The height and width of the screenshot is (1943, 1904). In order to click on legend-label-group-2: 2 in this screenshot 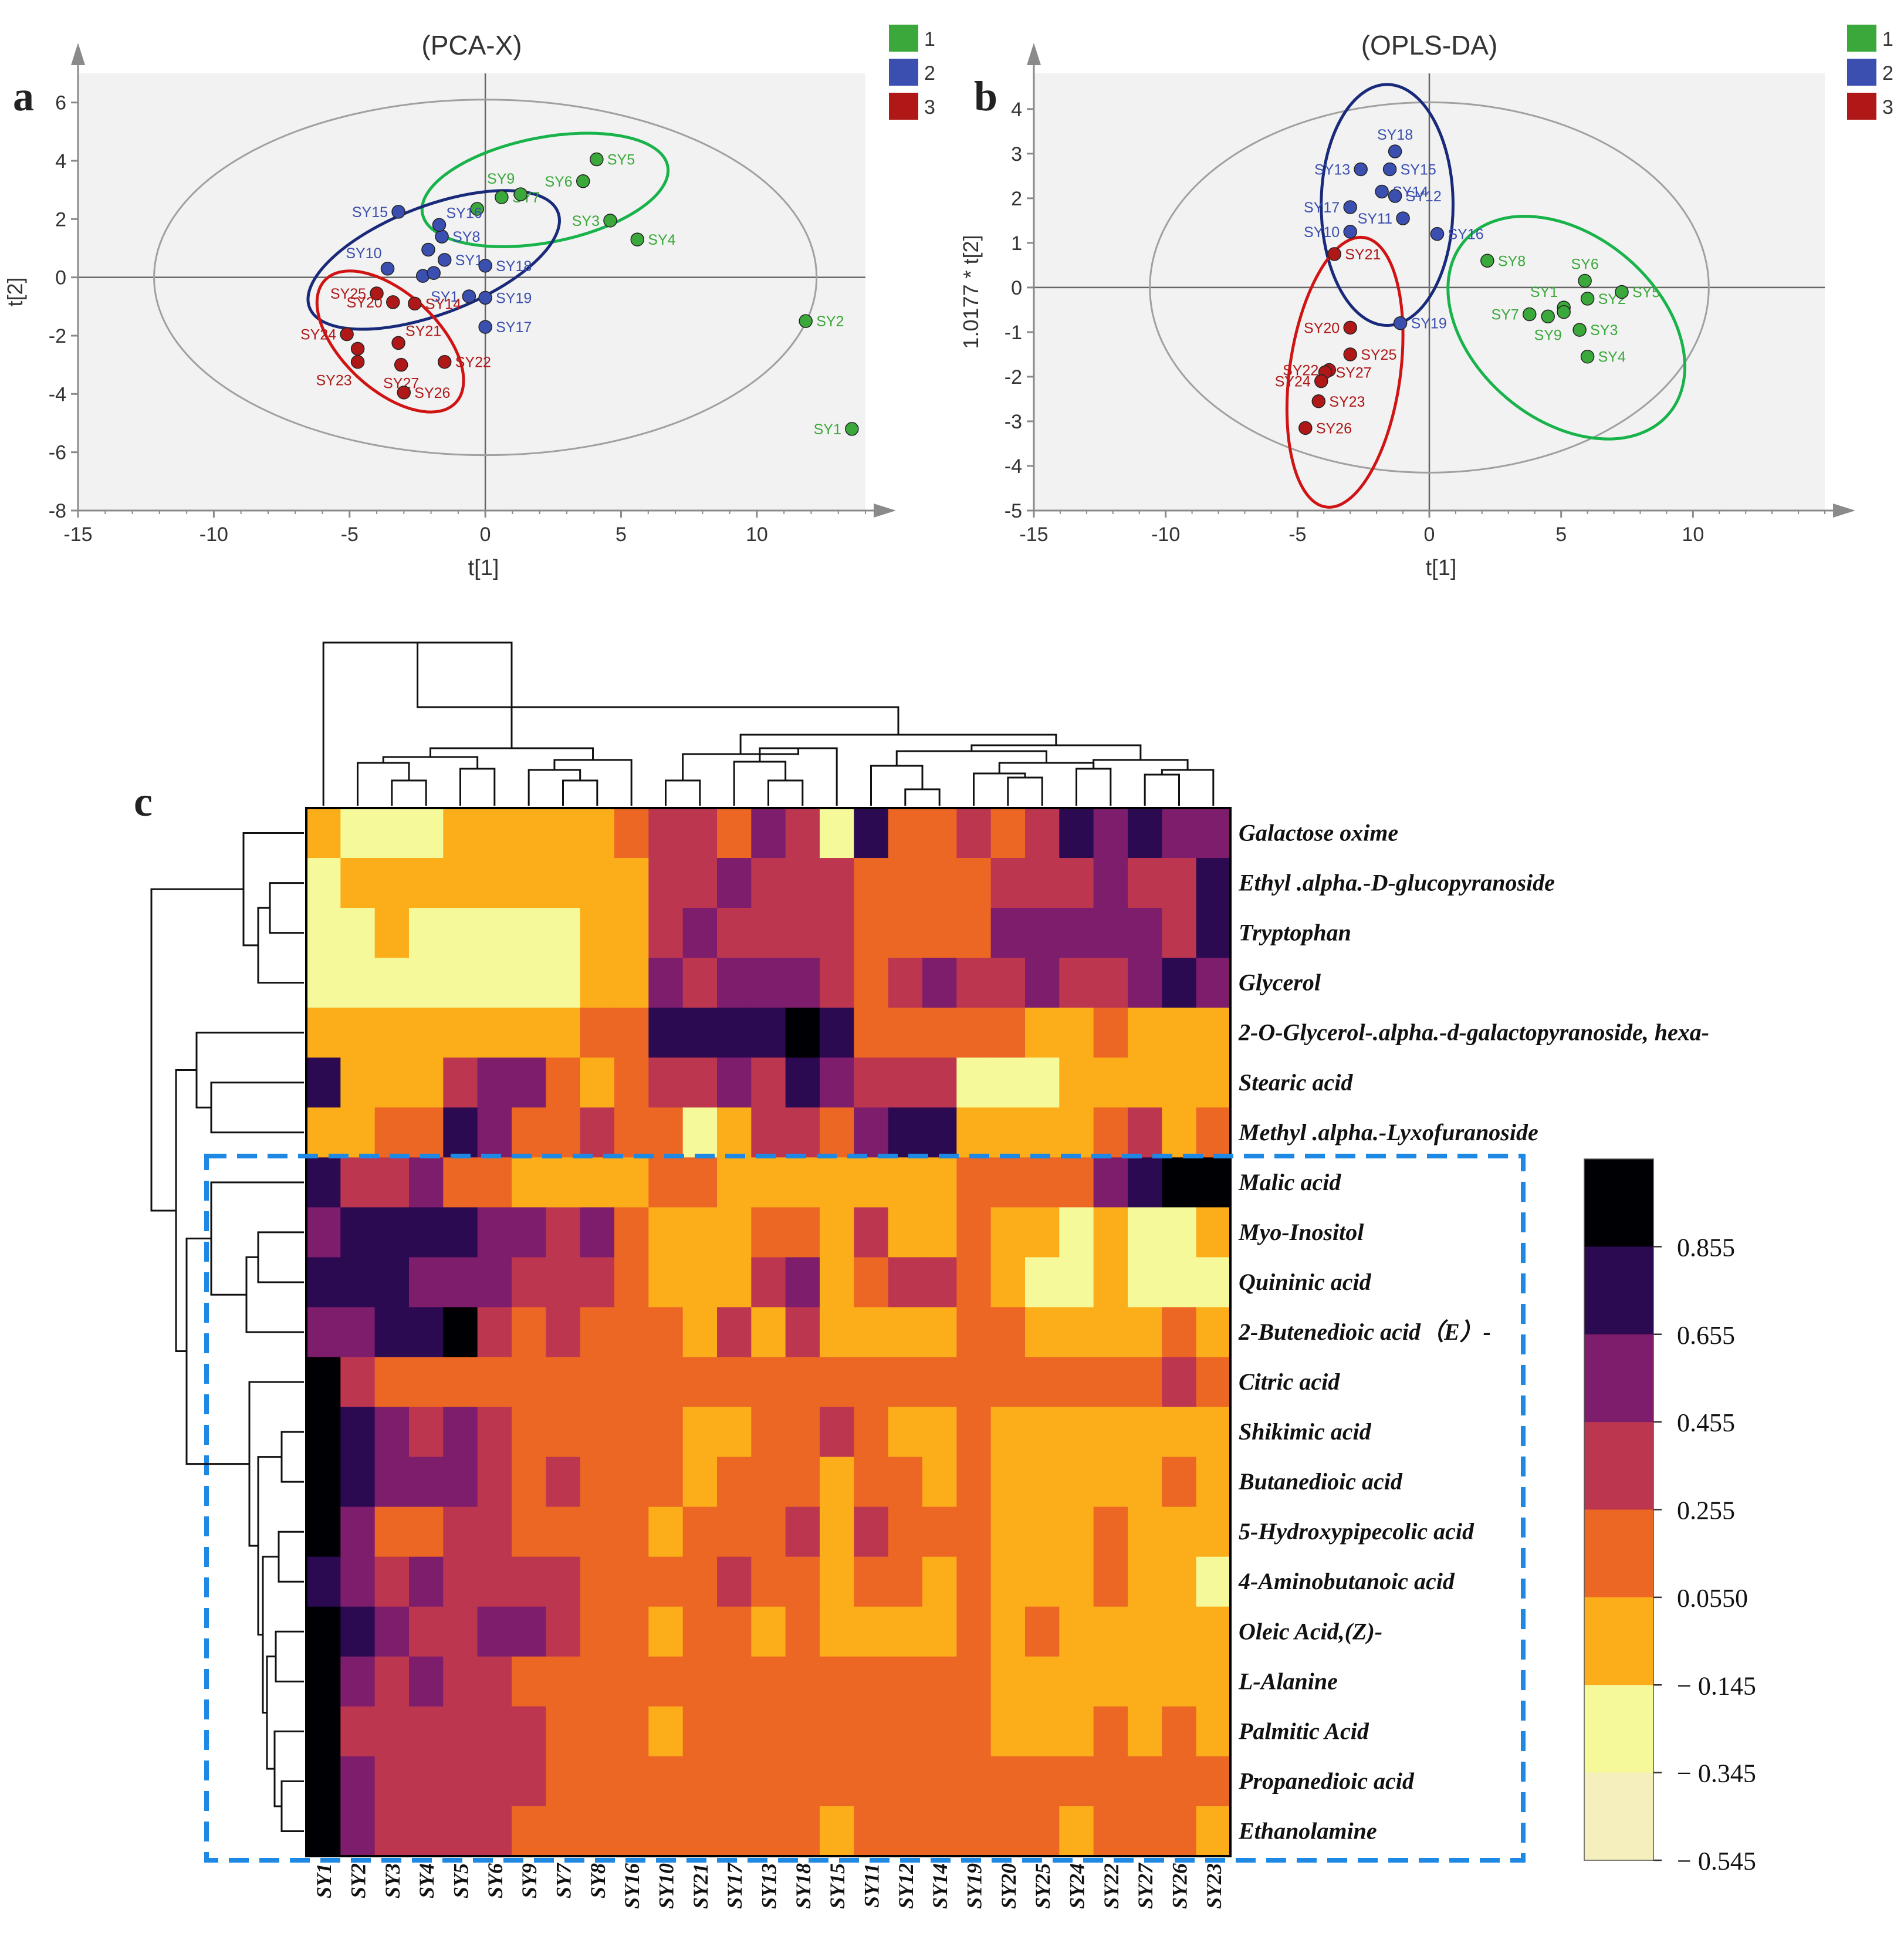, I will do `click(929, 73)`.